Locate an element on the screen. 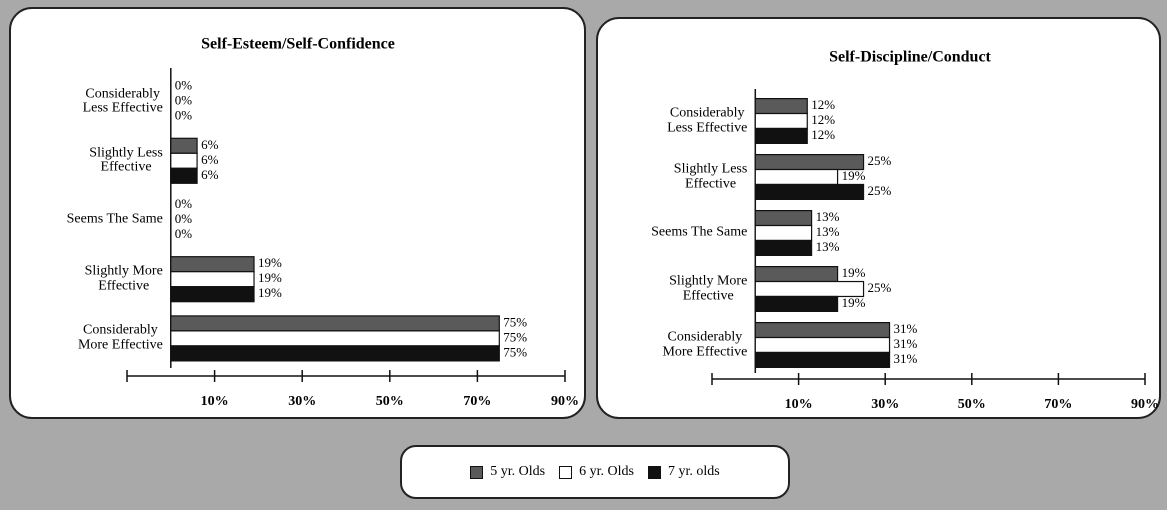  legend-item: 7 yr. olds is located at coordinates (683, 472).